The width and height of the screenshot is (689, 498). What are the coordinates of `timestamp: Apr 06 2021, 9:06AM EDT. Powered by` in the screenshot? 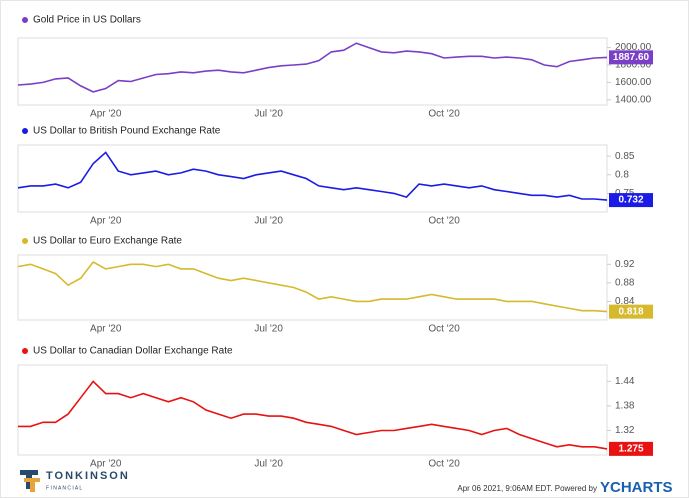 It's located at (527, 488).